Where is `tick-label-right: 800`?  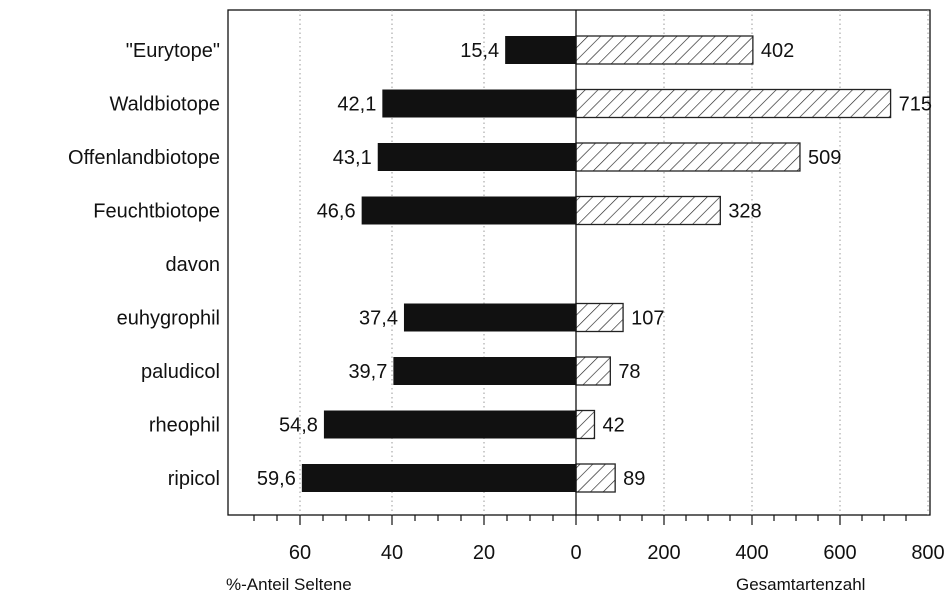 tick-label-right: 800 is located at coordinates (927, 553).